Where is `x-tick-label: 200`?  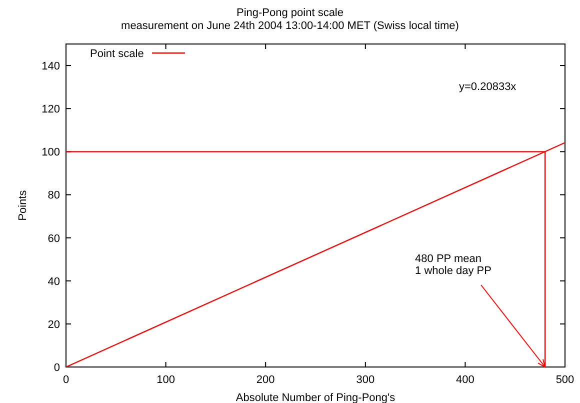 x-tick-label: 200 is located at coordinates (265, 380).